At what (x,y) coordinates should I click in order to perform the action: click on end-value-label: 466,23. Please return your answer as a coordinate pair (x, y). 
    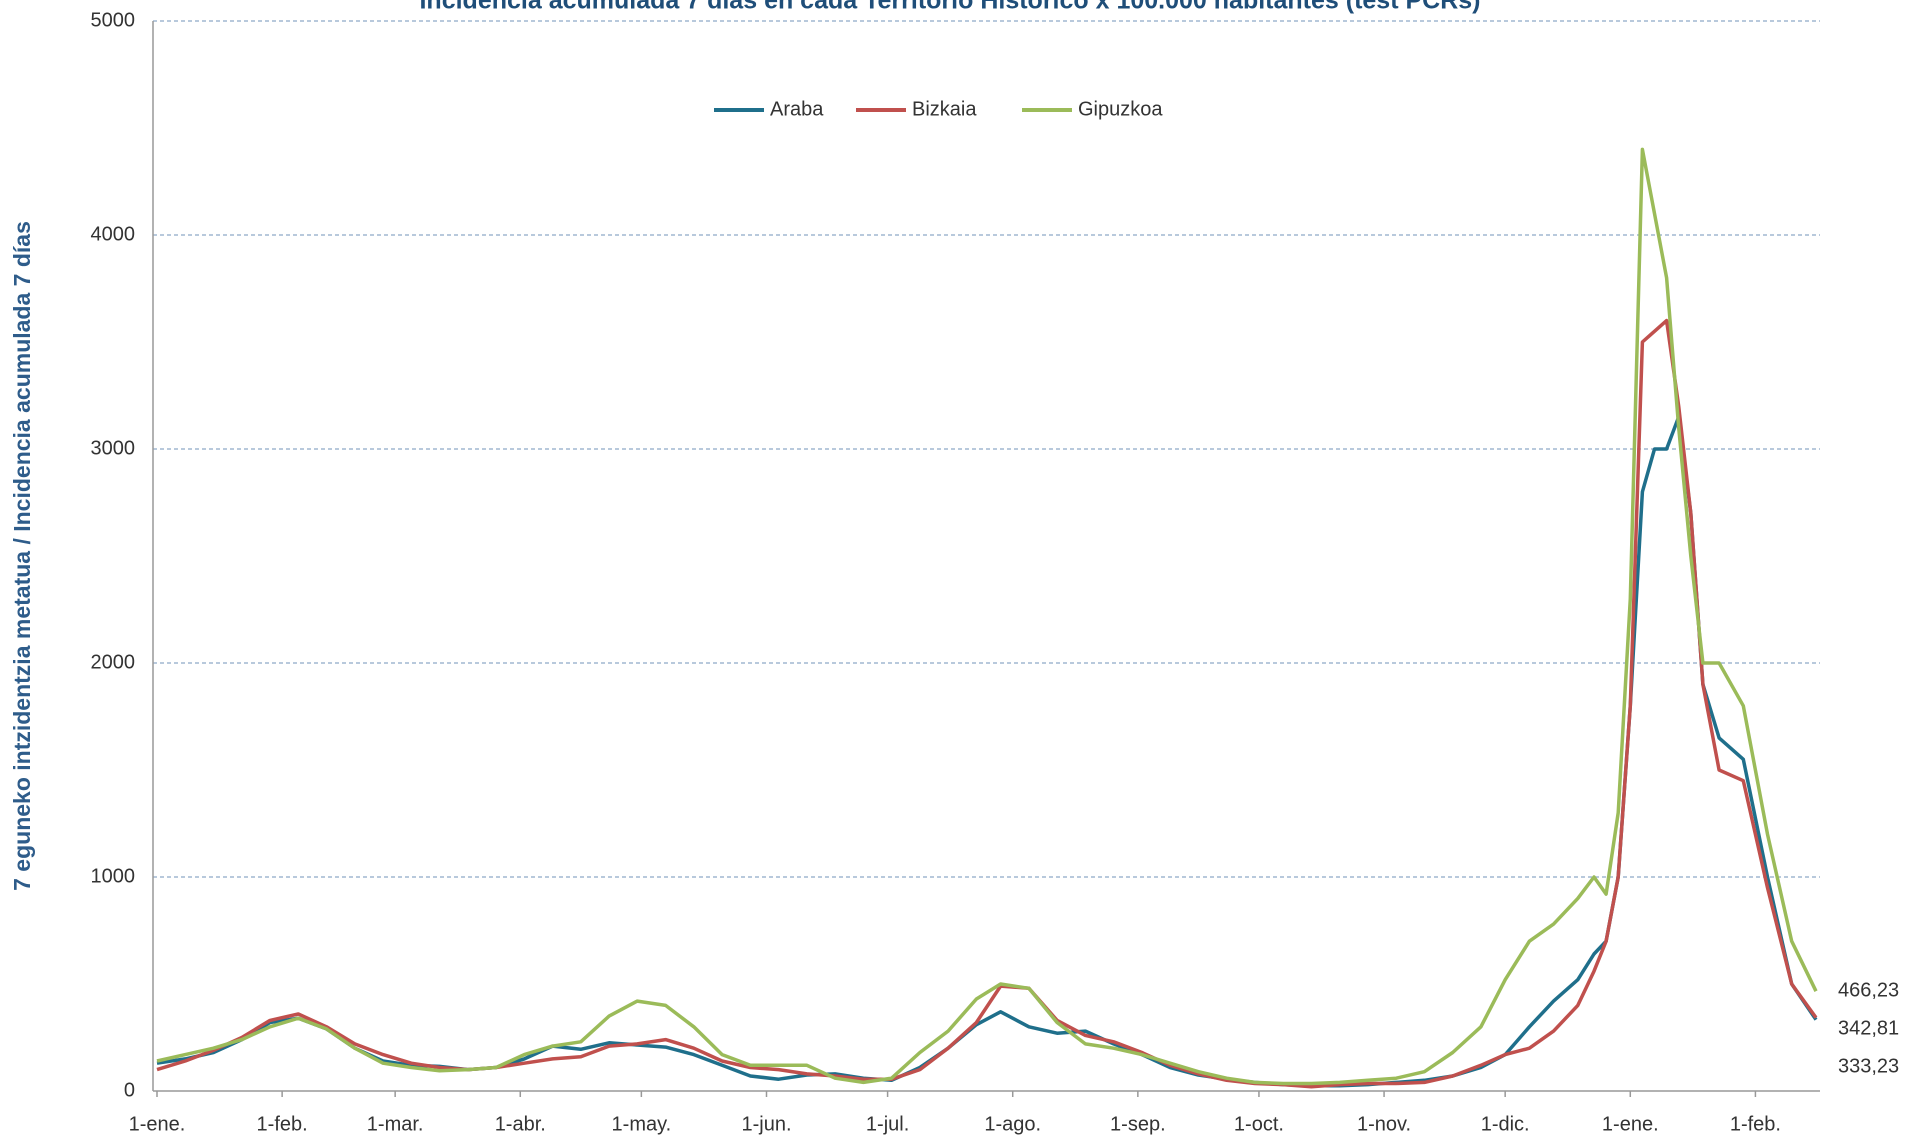
    Looking at the image, I should click on (1868, 991).